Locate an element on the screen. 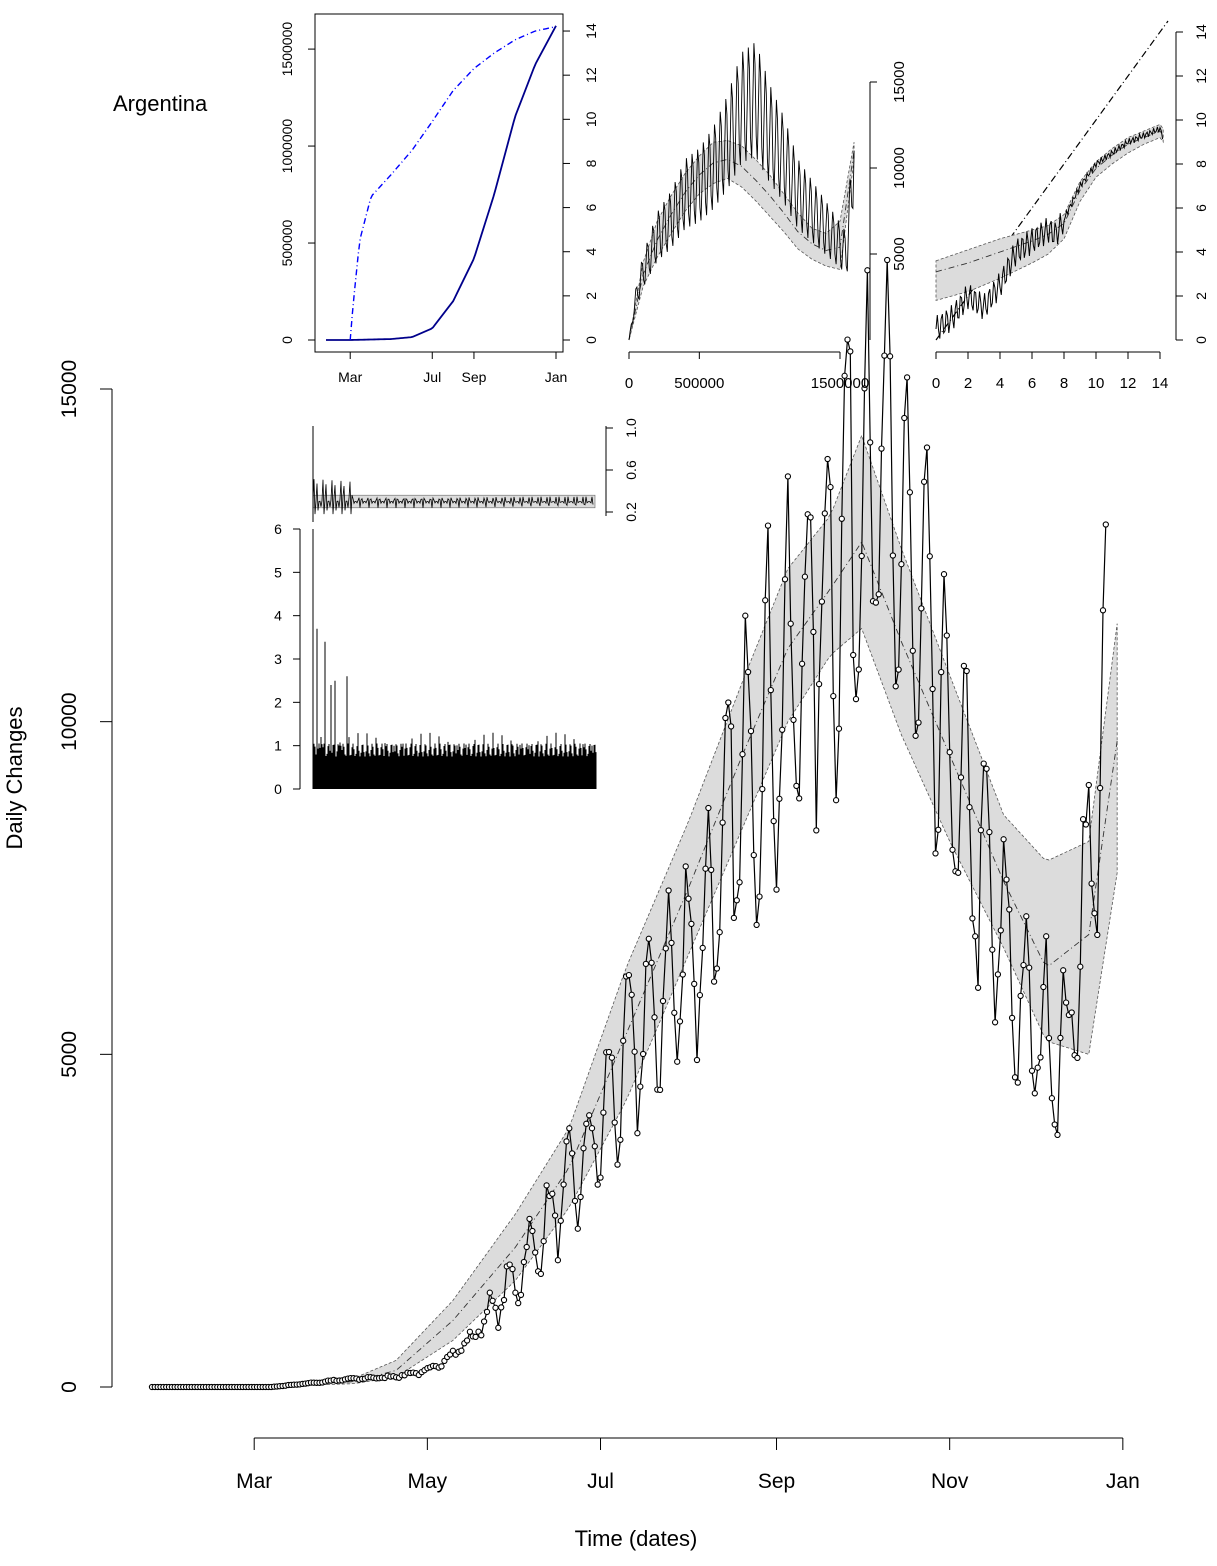  inset5-y-tick-label: 1 is located at coordinates (278, 746).